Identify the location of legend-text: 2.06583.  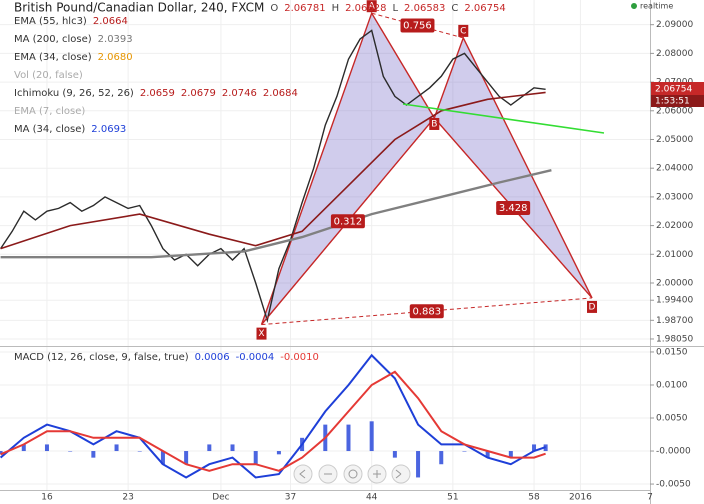
(424, 8).